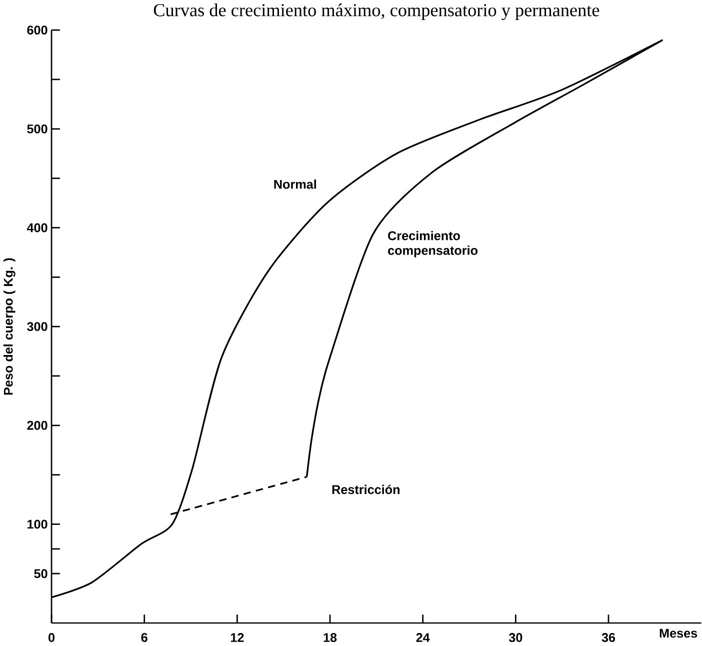  I want to click on text: Restricción, so click(366, 489).